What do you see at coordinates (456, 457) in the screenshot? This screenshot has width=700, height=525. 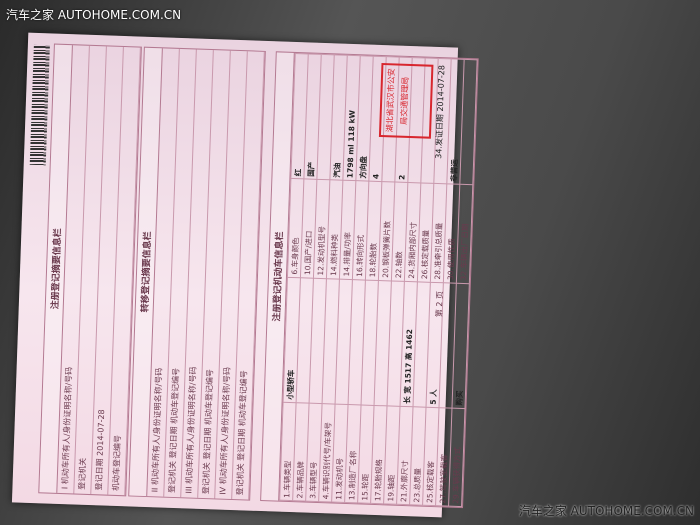 I see `field-label: 29.车辆获得方式` at bounding box center [456, 457].